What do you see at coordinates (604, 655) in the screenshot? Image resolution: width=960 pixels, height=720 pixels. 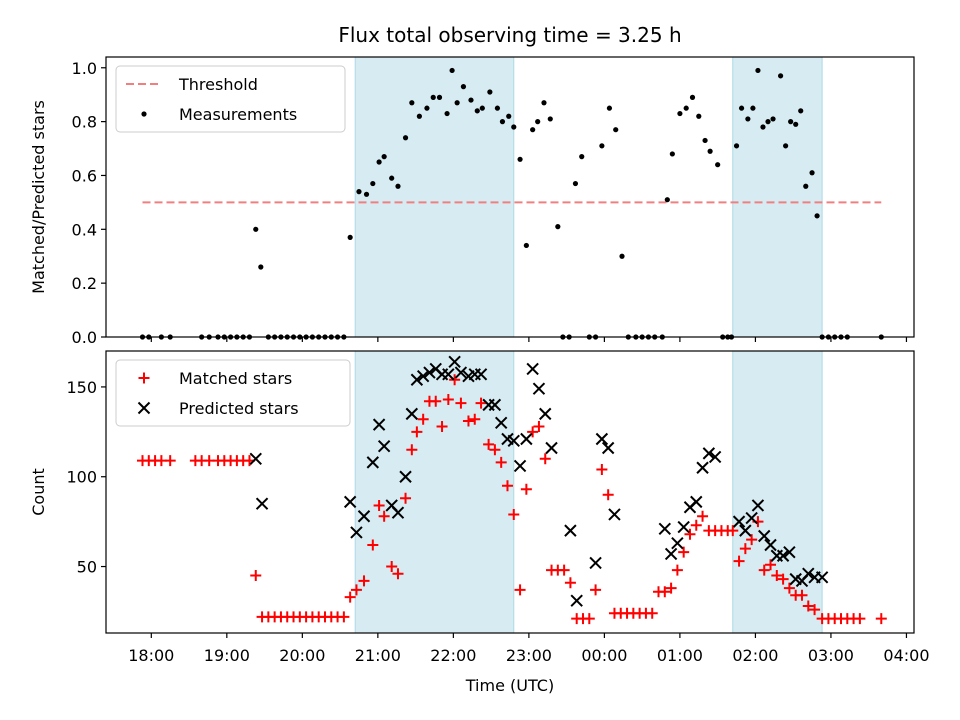 I see `x-tick-label: 00:00` at bounding box center [604, 655].